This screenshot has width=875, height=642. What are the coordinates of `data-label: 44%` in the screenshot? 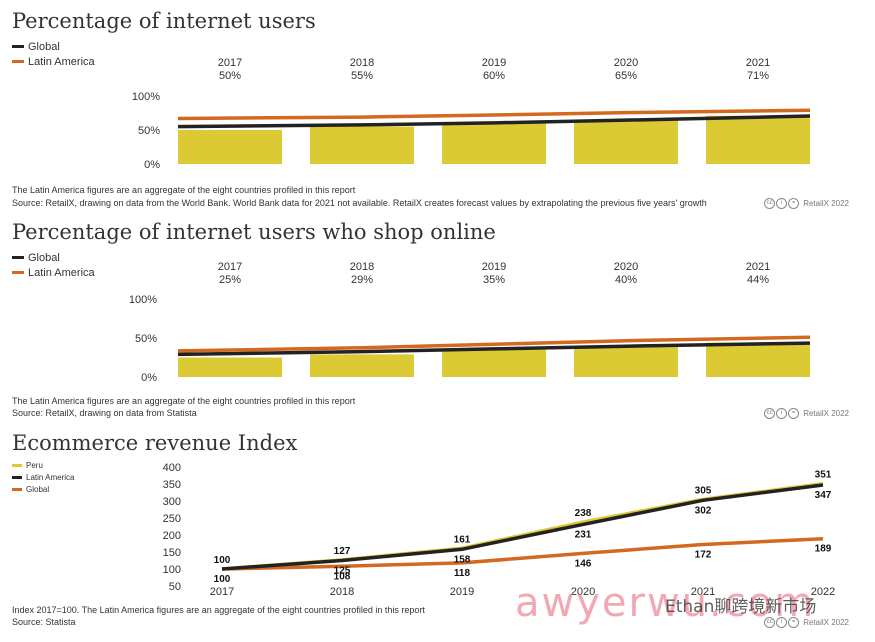 It's located at (758, 280).